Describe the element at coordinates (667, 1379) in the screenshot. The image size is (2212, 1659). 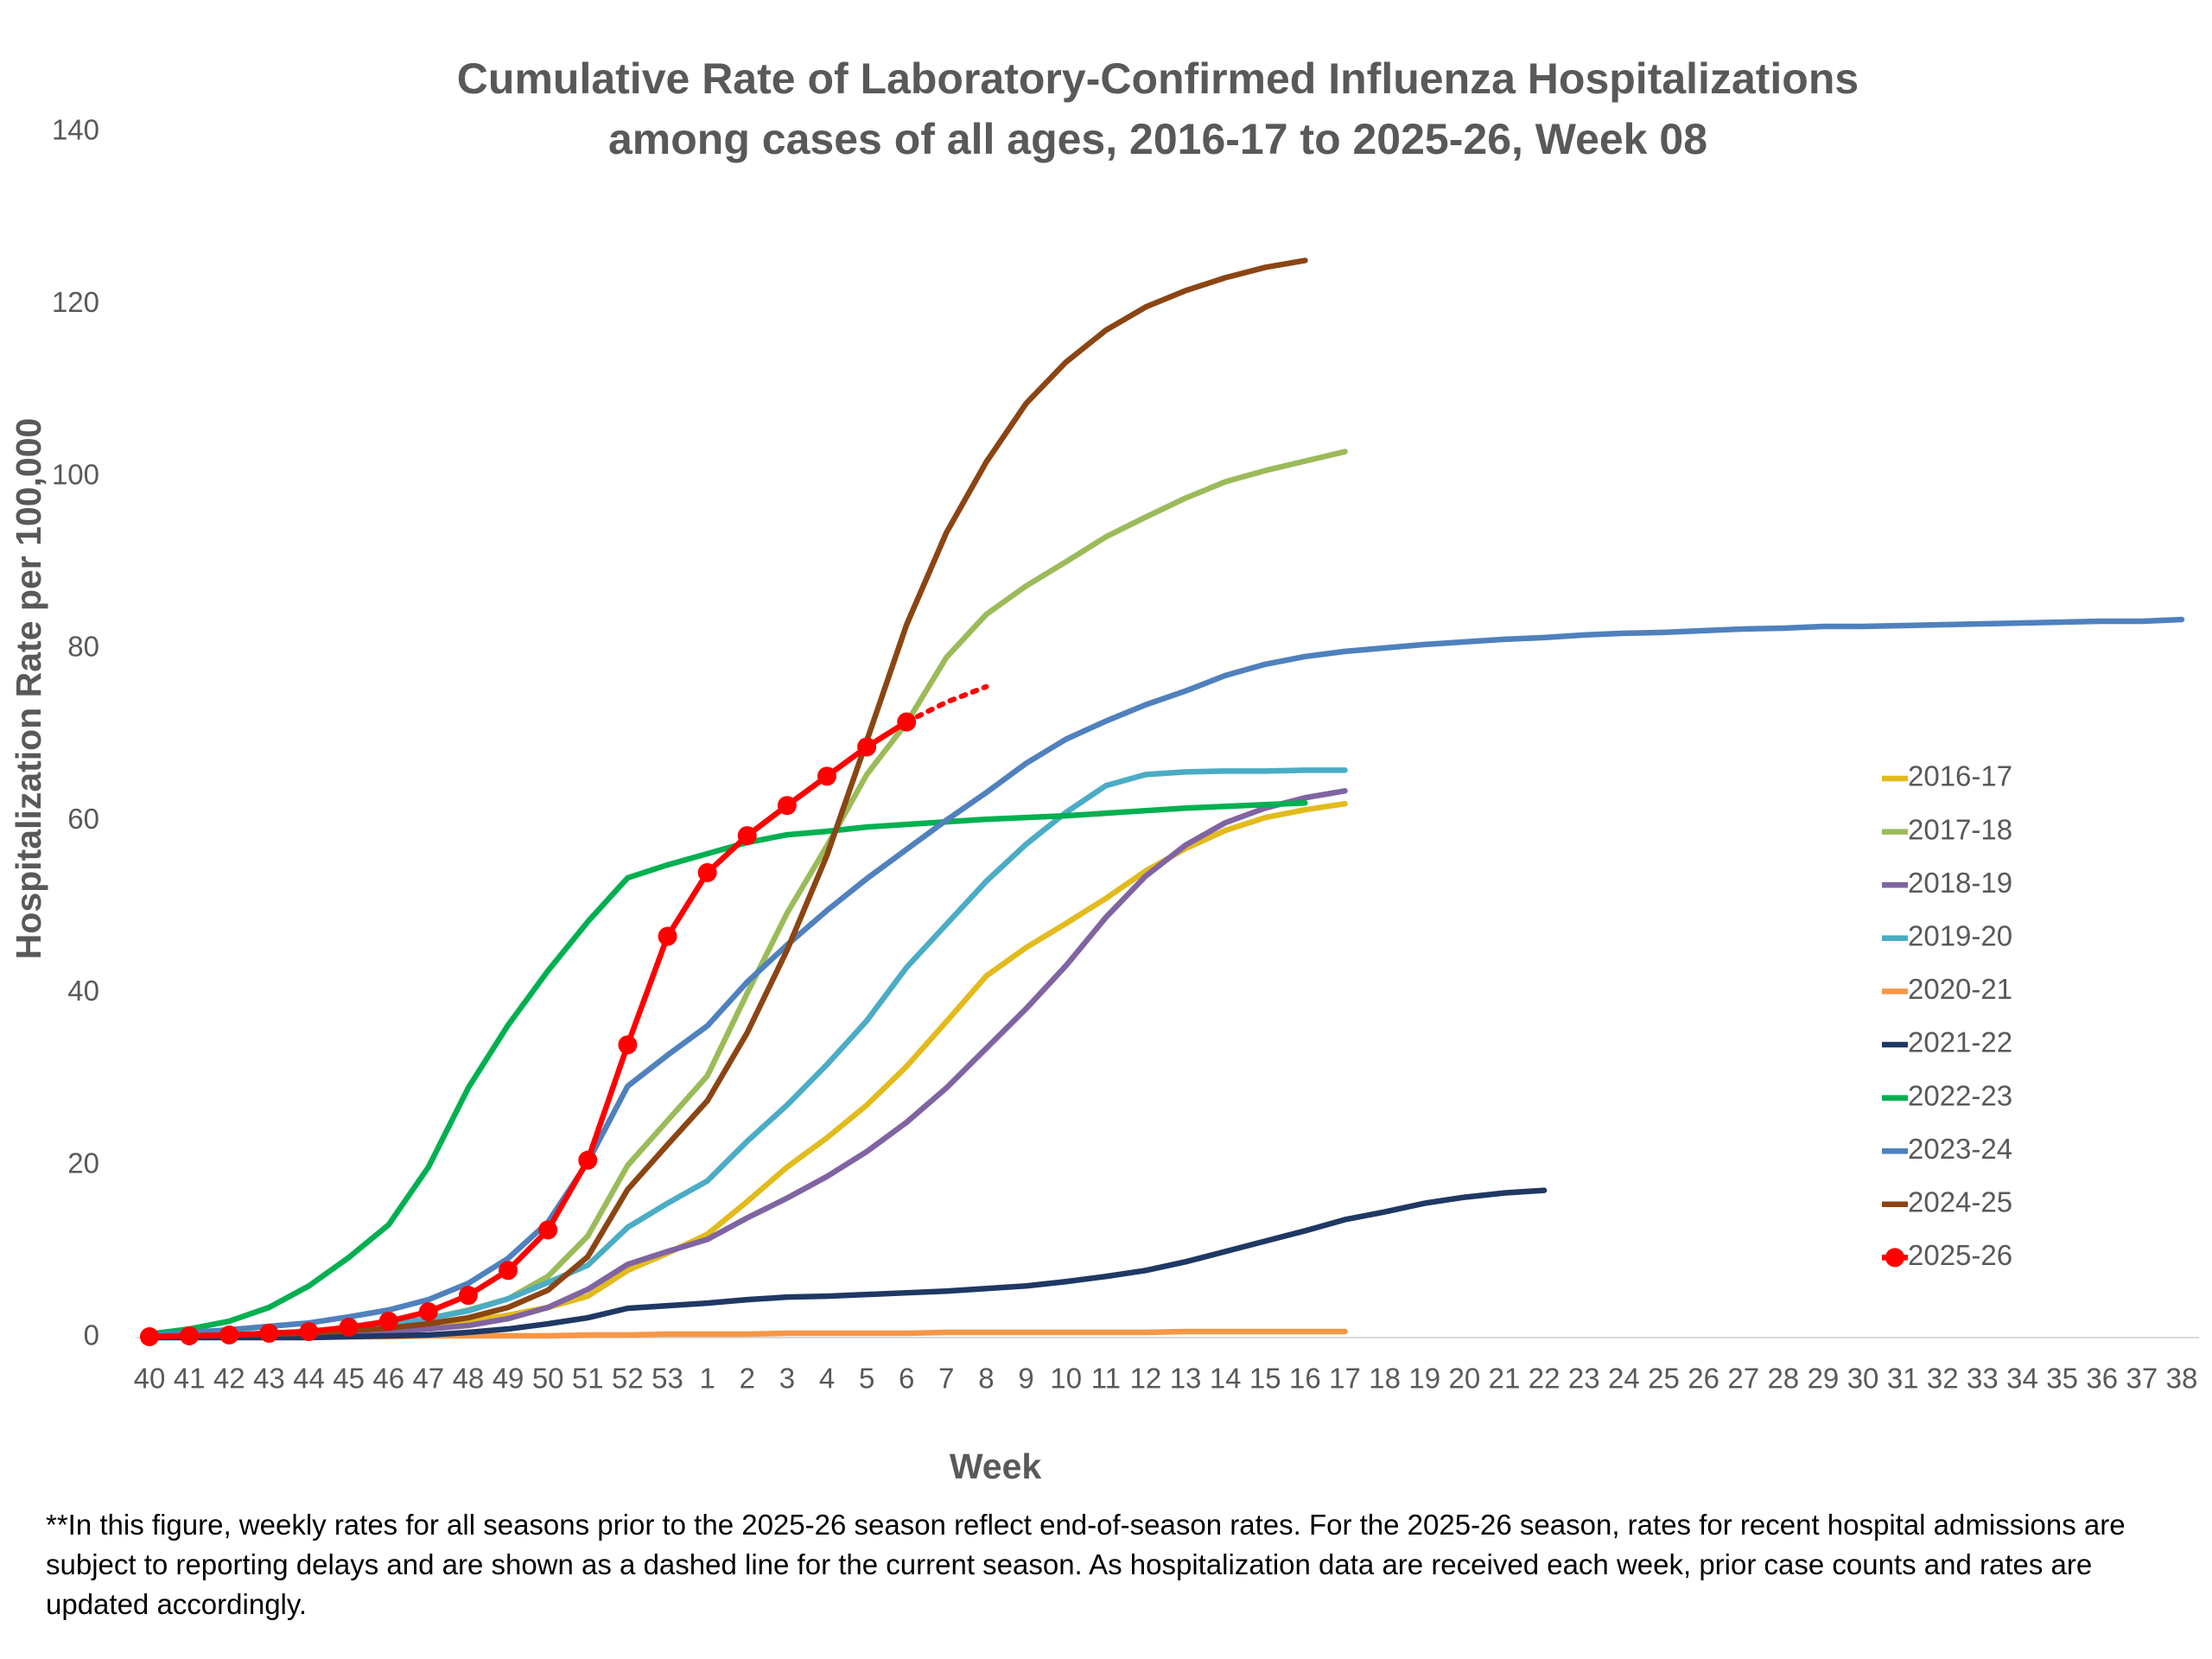
I see `x-tick-label: 53` at that location.